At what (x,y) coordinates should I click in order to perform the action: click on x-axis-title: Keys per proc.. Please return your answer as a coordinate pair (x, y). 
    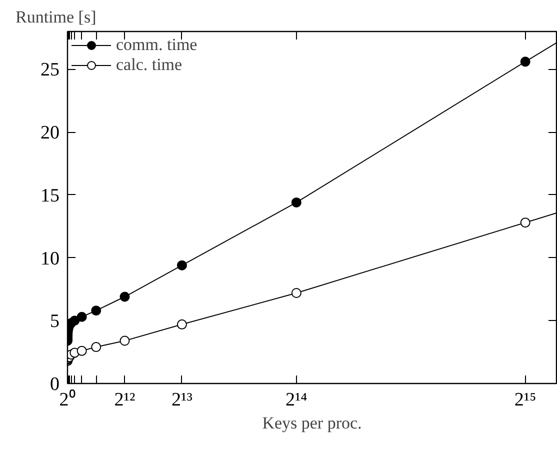
    Looking at the image, I should click on (312, 423).